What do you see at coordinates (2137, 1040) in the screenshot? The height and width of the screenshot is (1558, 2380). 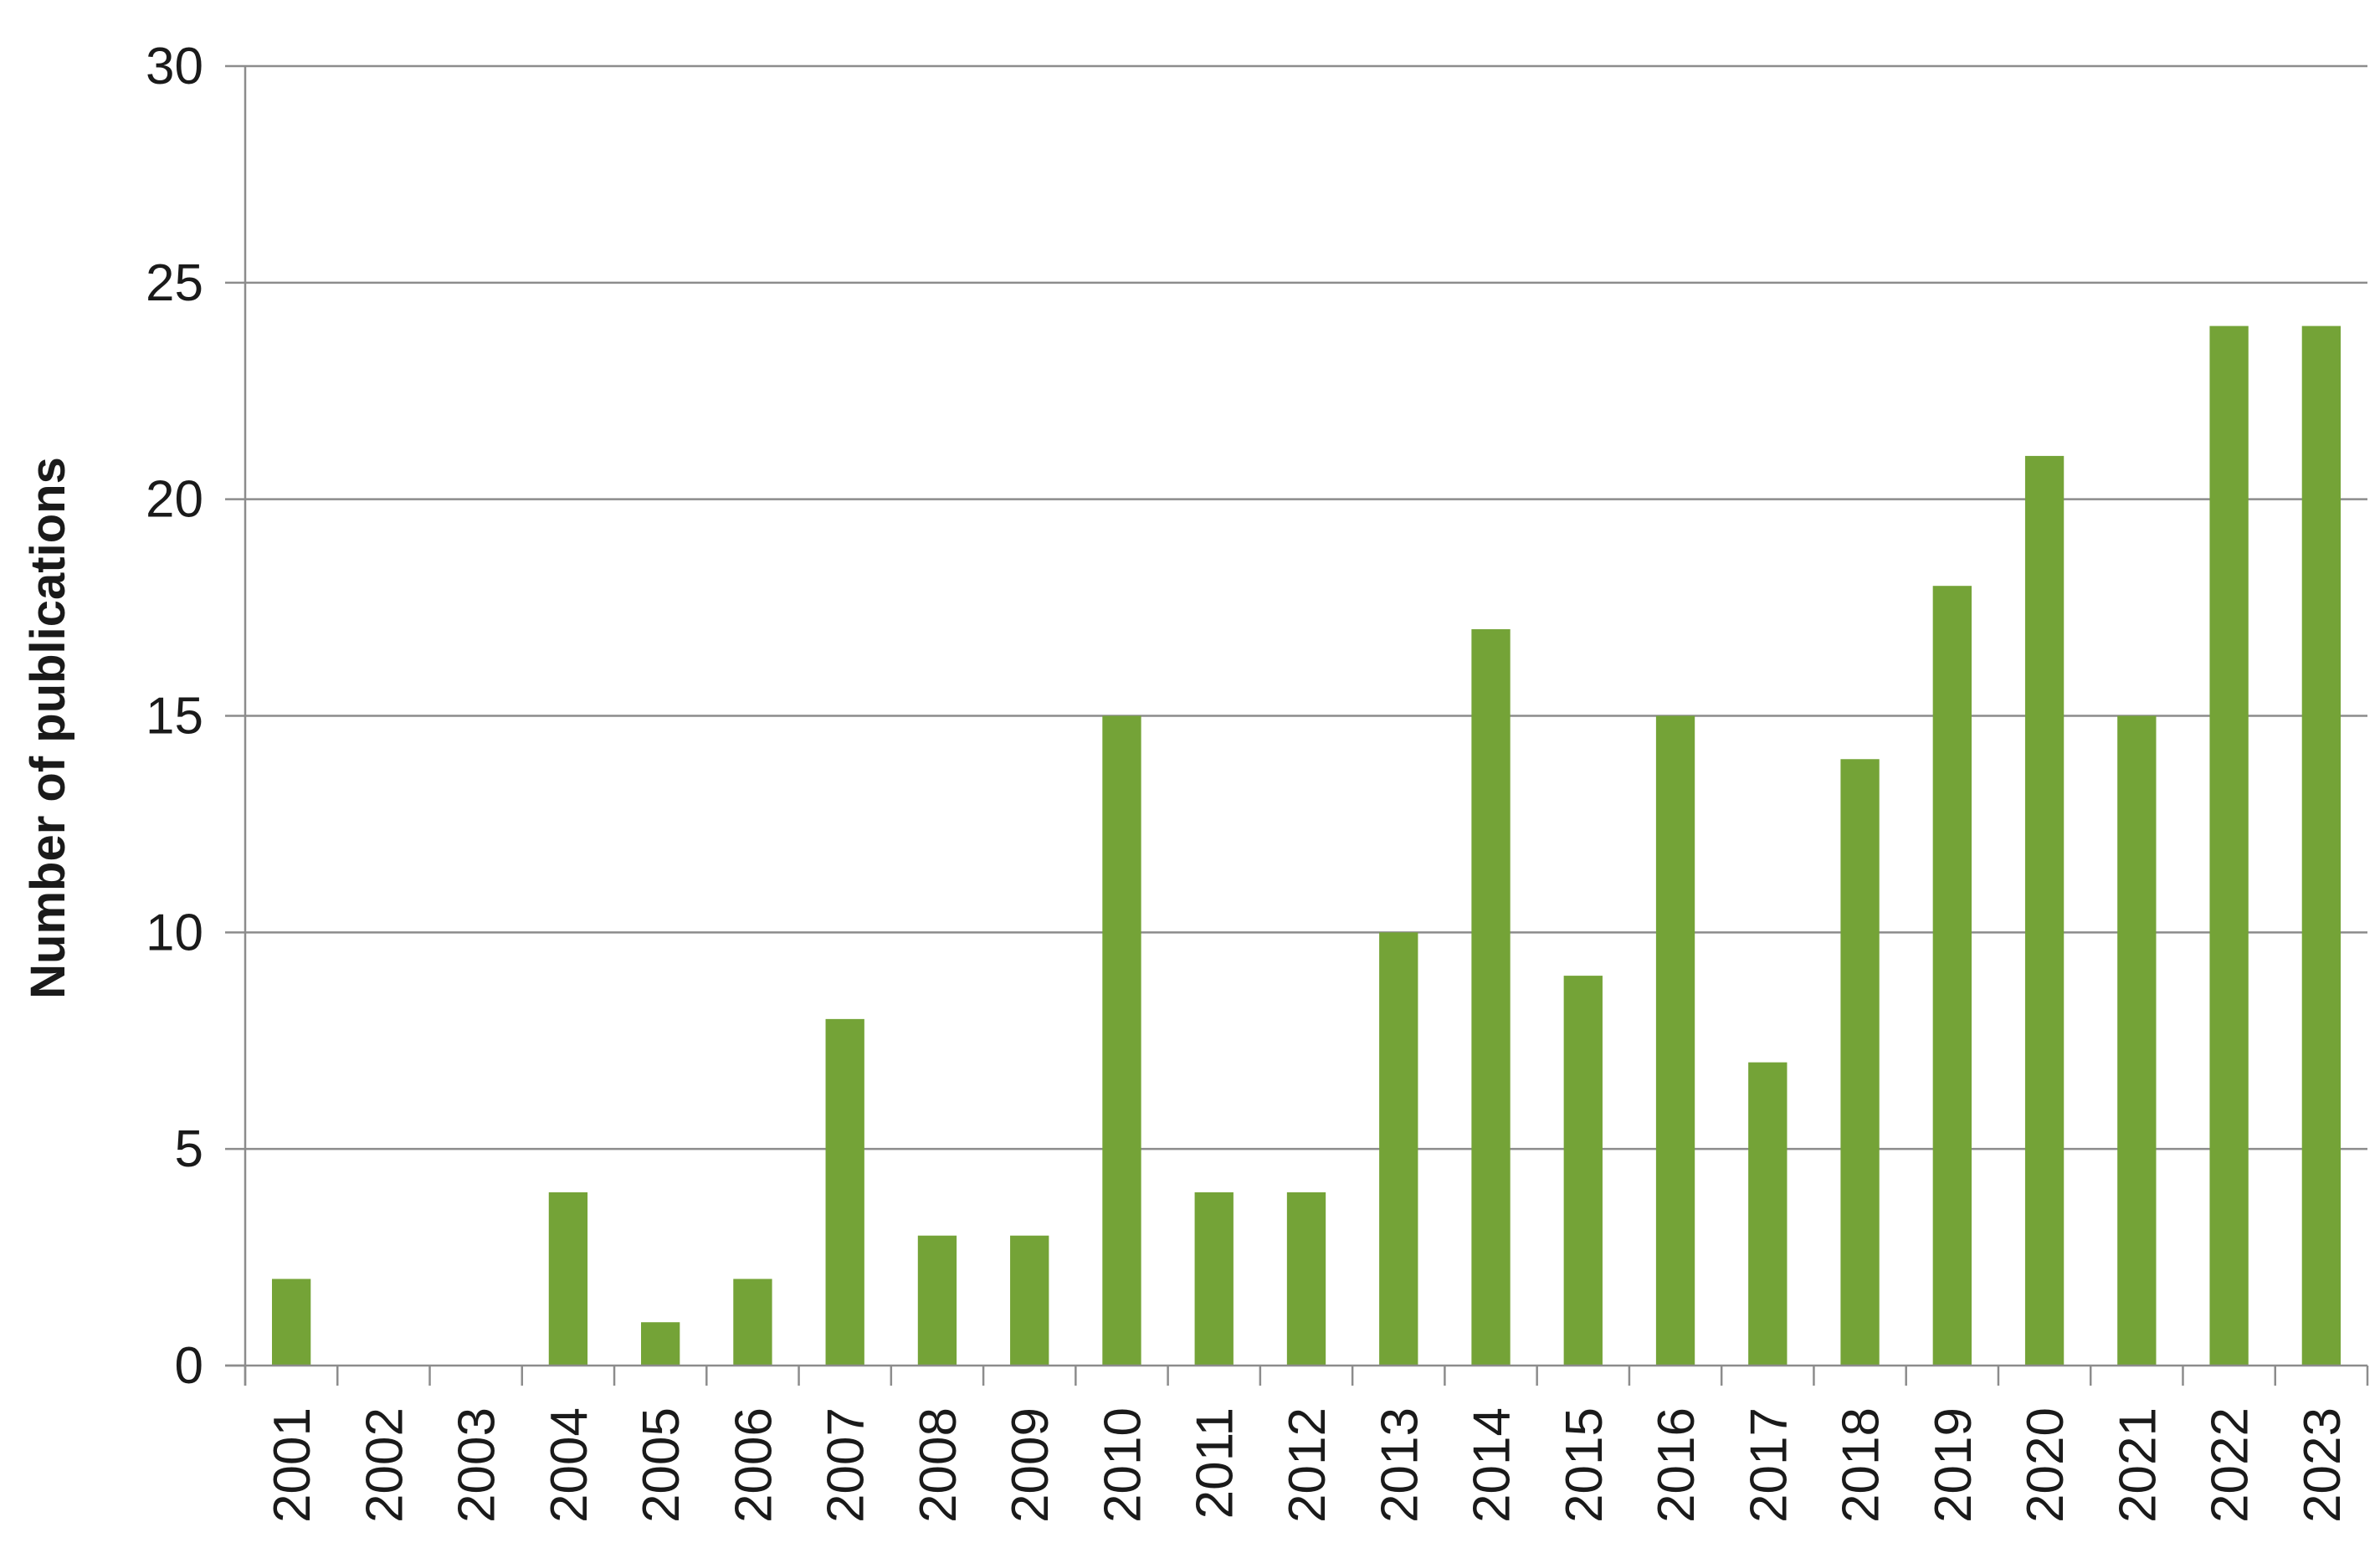 I see `bar-2021` at bounding box center [2137, 1040].